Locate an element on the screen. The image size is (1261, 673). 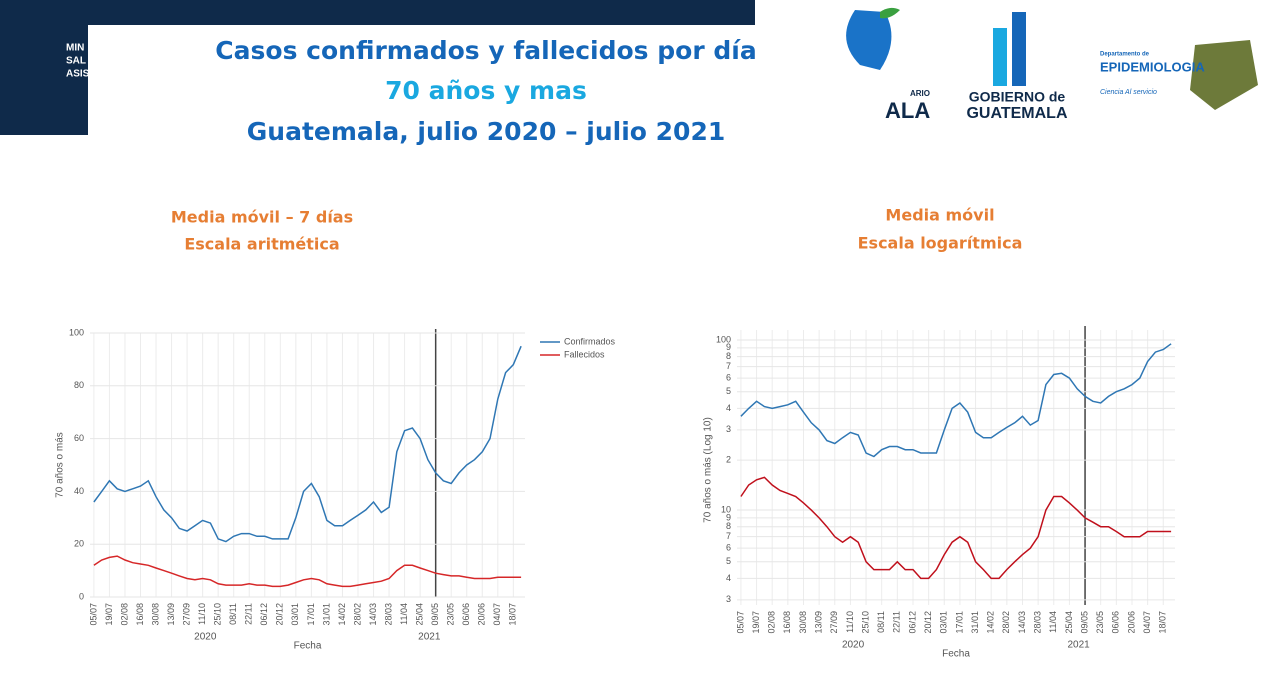
x-tick-label: 28/03 is located at coordinates (1038, 622).